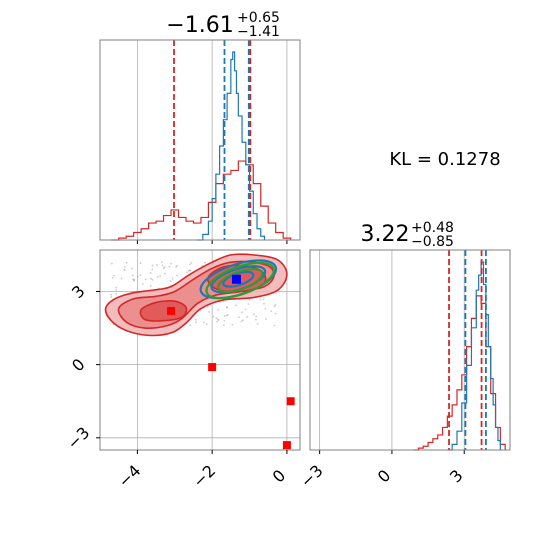 The width and height of the screenshot is (550, 550). I want to click on param1-title-minus: −1.41, so click(258, 32).